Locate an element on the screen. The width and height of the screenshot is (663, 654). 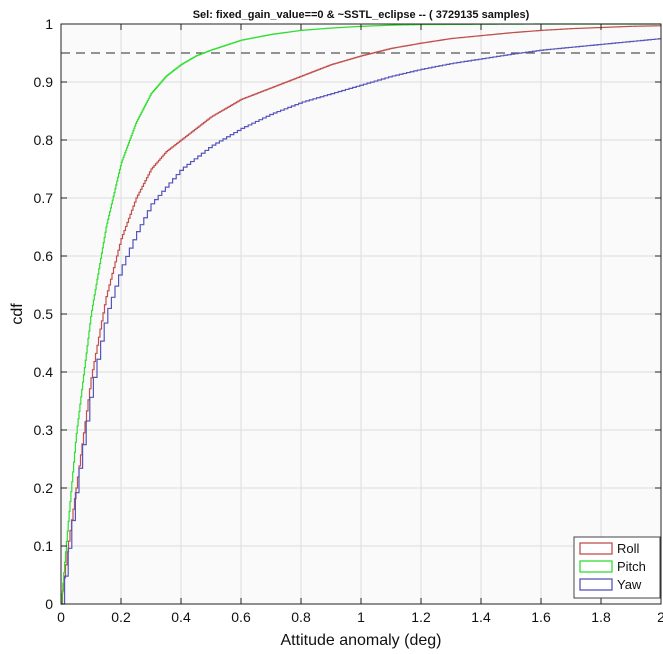
y-tick-label: 1 is located at coordinates (49, 24).